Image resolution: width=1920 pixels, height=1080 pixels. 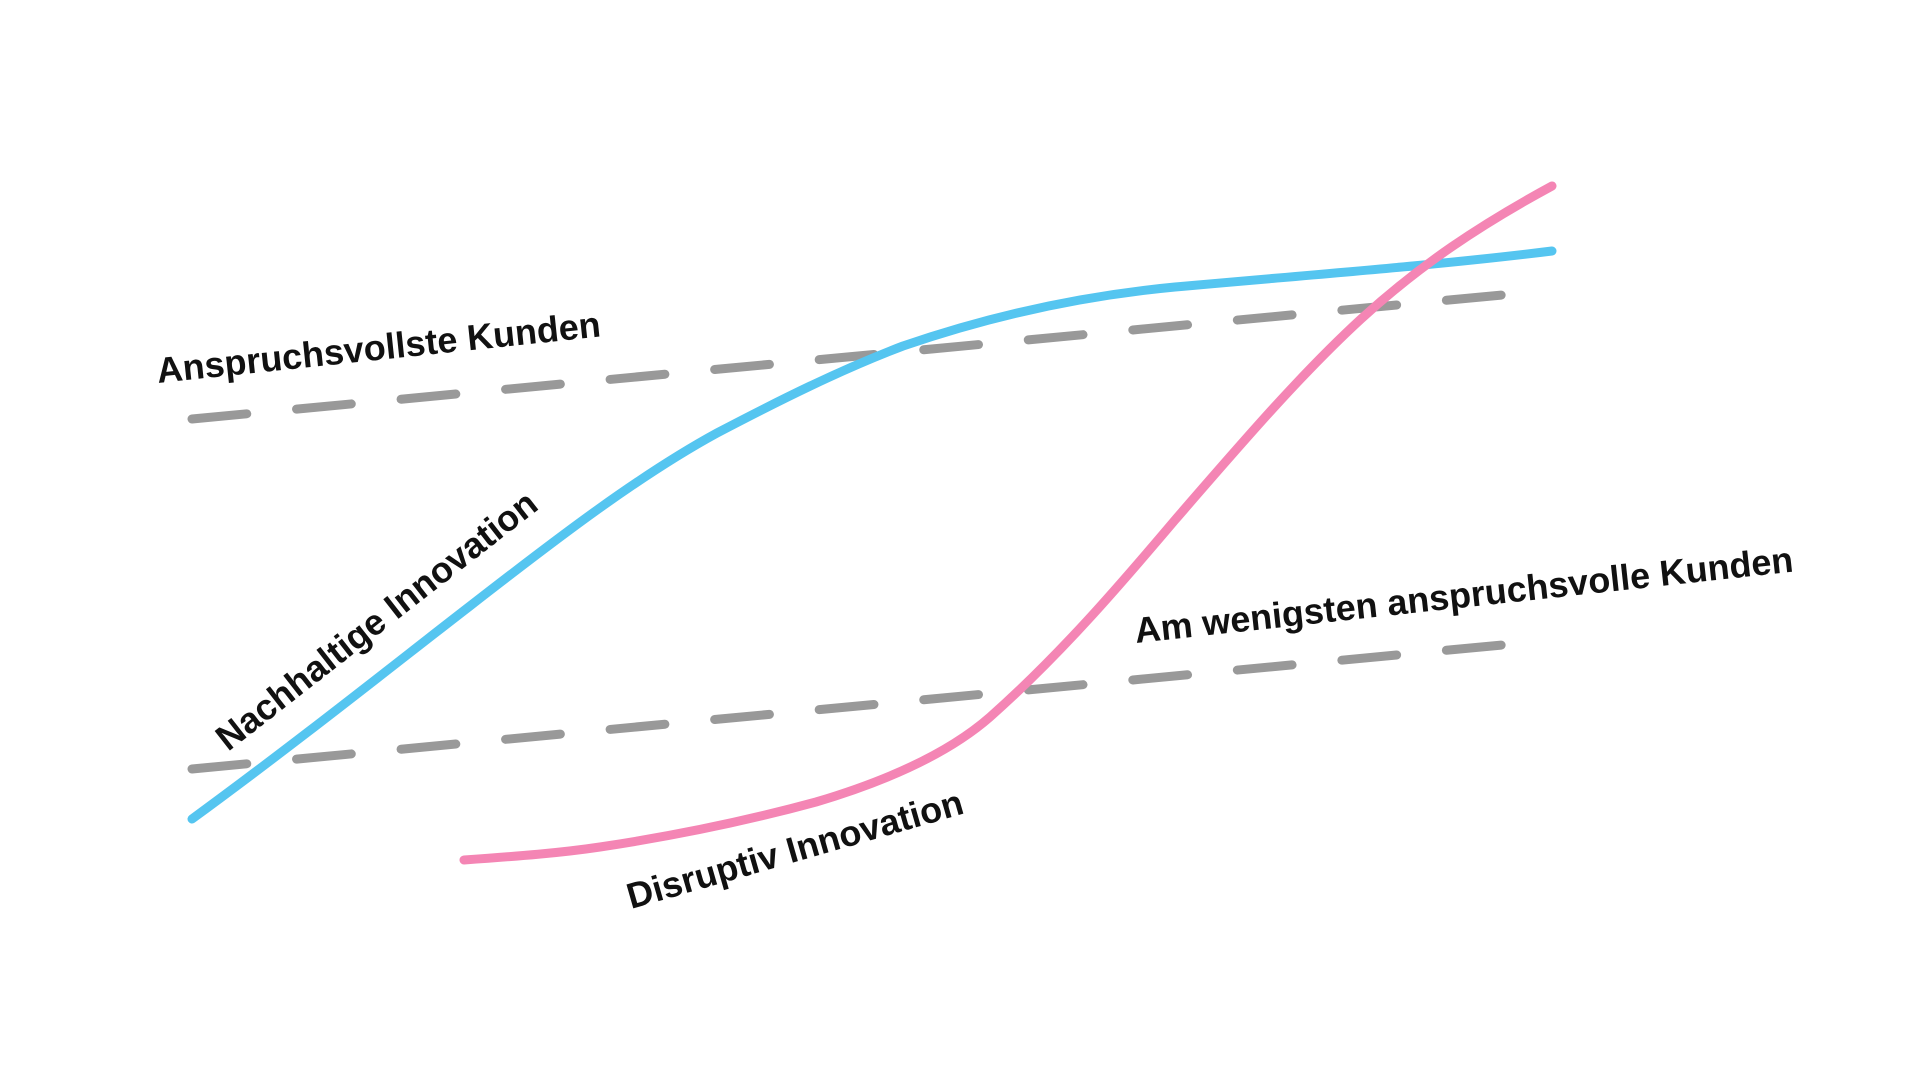 I want to click on upper-dashed-line, so click(x=863, y=355).